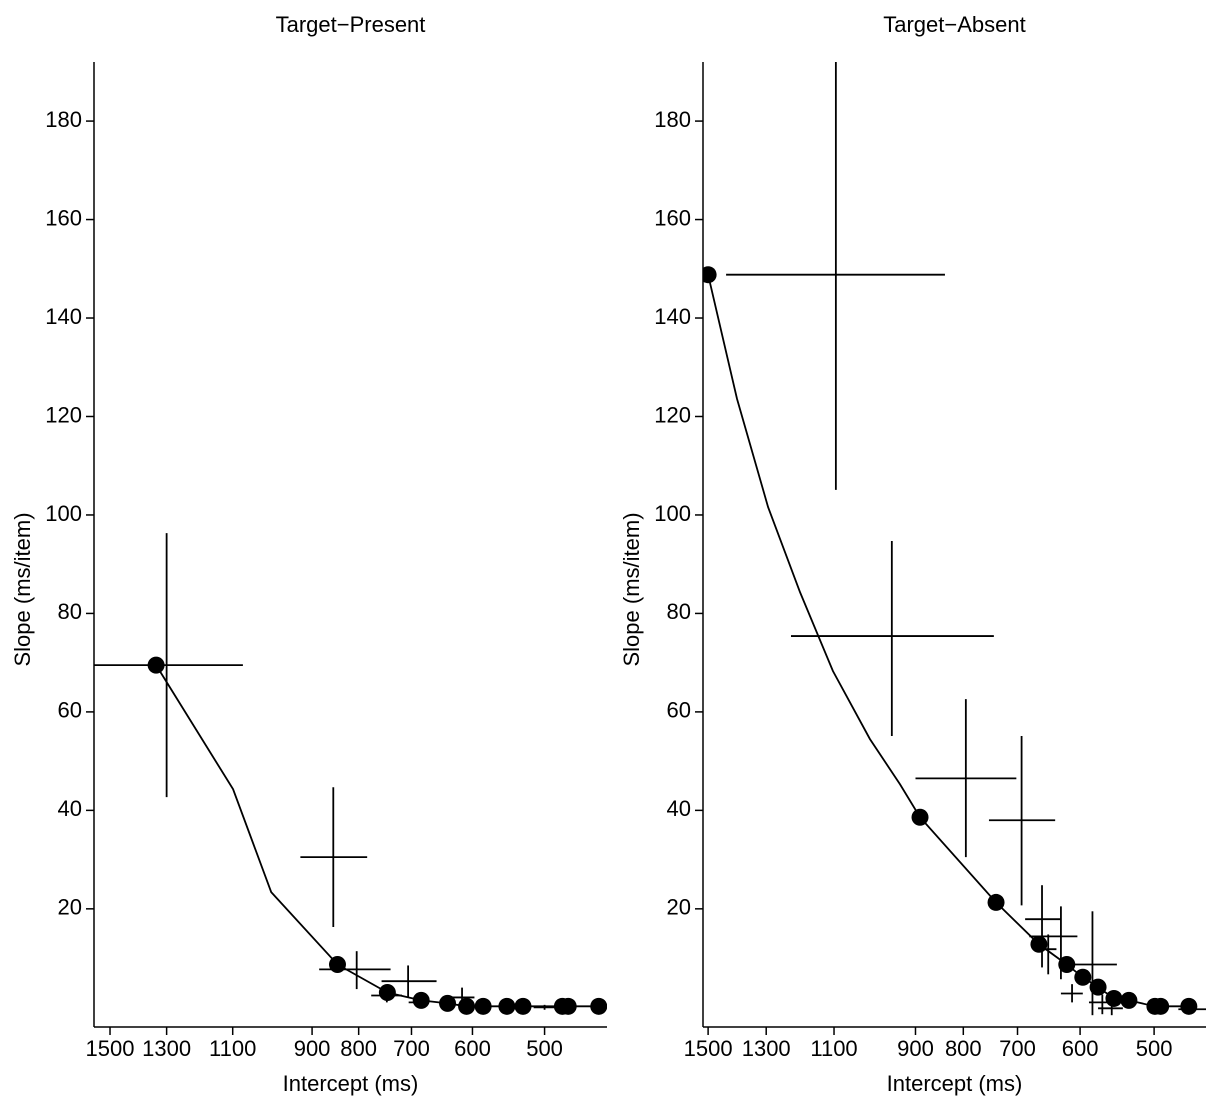 Image resolution: width=1206 pixels, height=1098 pixels. What do you see at coordinates (954, 24) in the screenshot?
I see `chart-title: Target−Absent` at bounding box center [954, 24].